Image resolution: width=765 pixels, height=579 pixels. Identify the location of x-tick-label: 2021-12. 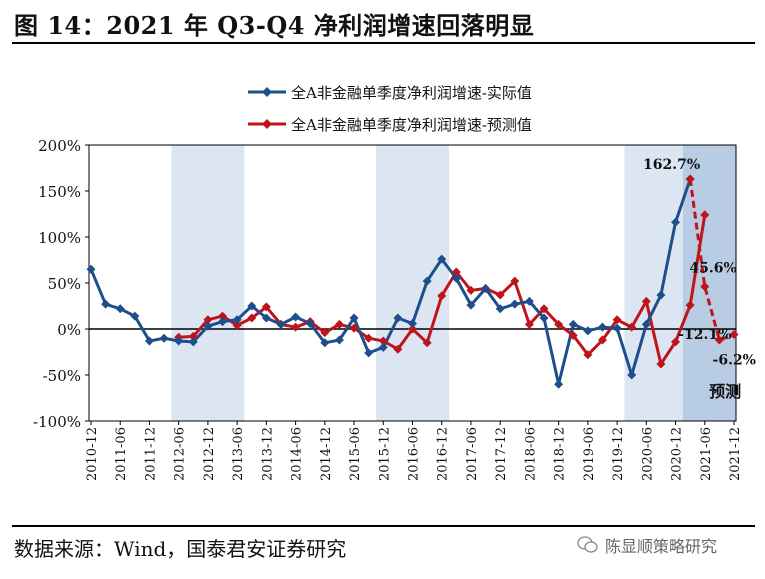
(735, 454).